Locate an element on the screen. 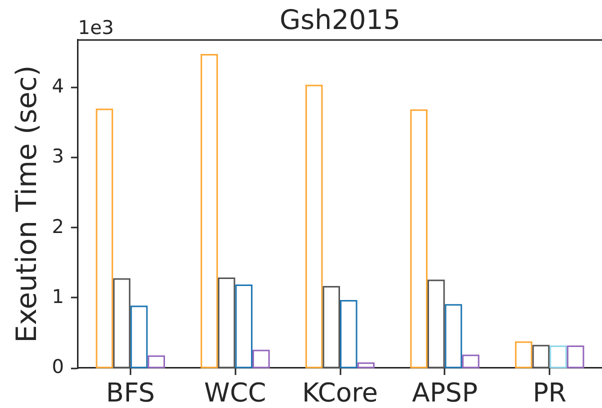 The height and width of the screenshot is (408, 602). x-tick-label: KCore is located at coordinates (340, 393).